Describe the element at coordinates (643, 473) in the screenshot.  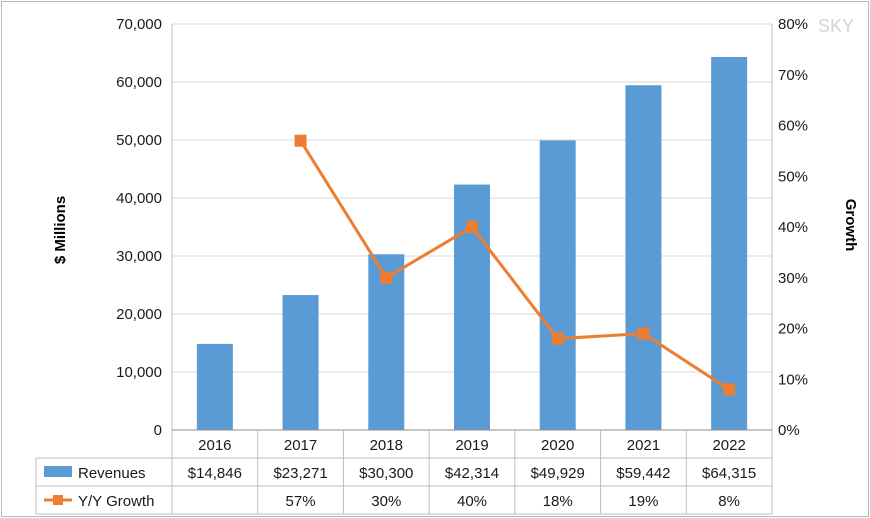
I see `revenue-cell: $59,442` at that location.